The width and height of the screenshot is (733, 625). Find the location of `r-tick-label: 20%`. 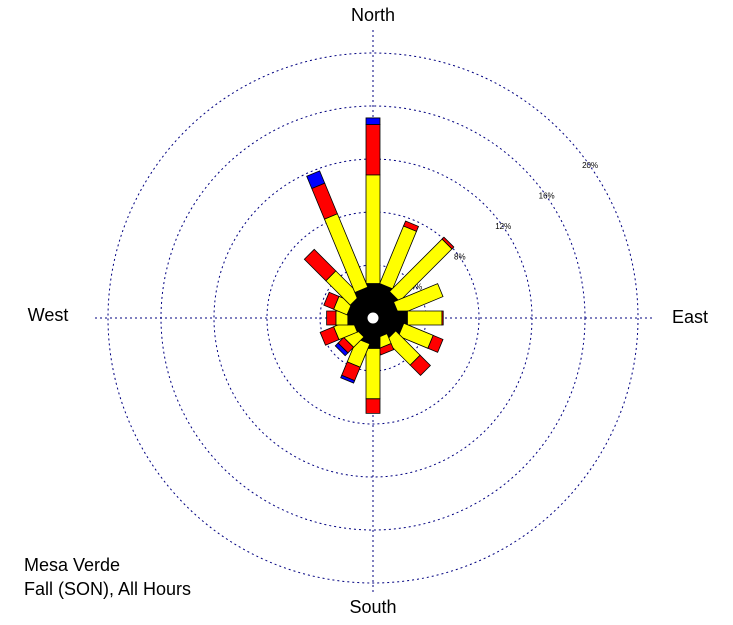

r-tick-label: 20% is located at coordinates (590, 165).